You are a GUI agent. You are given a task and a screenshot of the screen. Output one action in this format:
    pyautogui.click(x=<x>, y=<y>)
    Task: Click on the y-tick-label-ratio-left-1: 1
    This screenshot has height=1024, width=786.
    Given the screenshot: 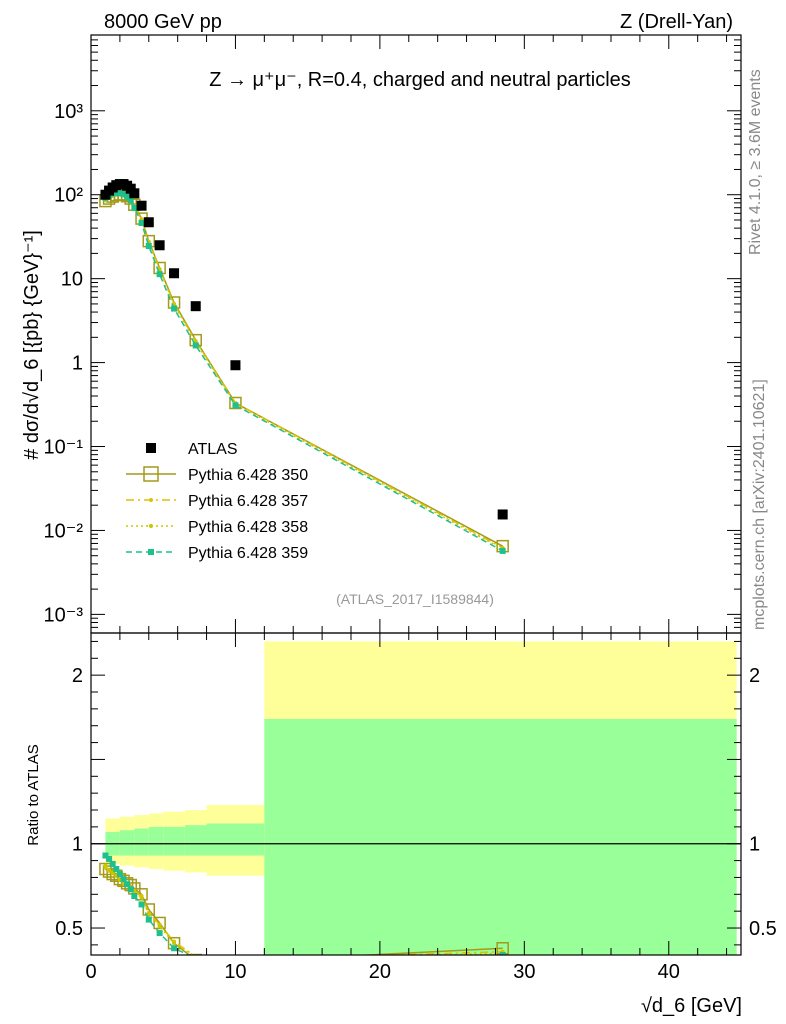 What is the action you would take?
    pyautogui.click(x=77, y=845)
    